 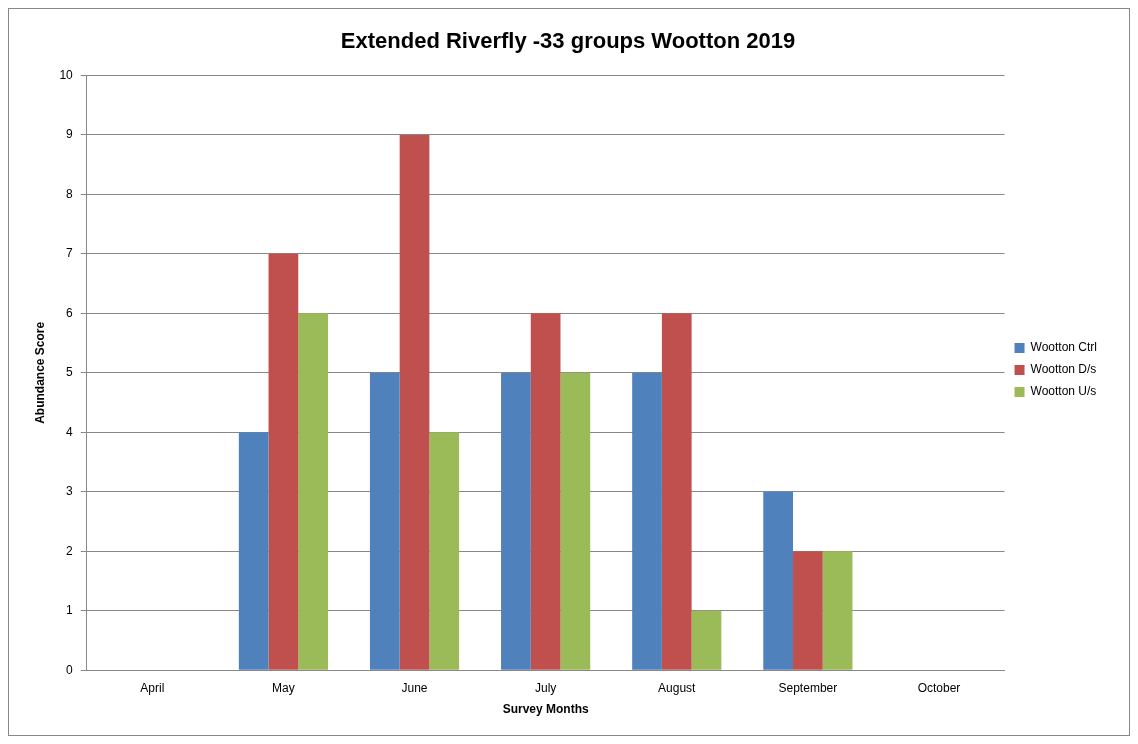 I want to click on x-tick-label: July, so click(x=545, y=687).